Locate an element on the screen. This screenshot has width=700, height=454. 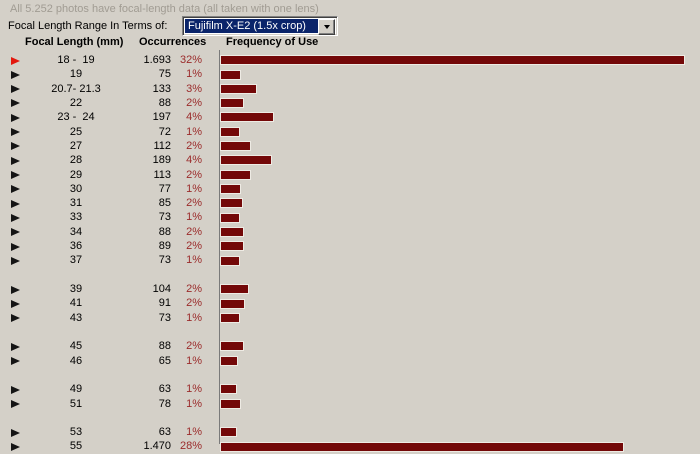
table-row: 41 91 2% is located at coordinates (350, 303).